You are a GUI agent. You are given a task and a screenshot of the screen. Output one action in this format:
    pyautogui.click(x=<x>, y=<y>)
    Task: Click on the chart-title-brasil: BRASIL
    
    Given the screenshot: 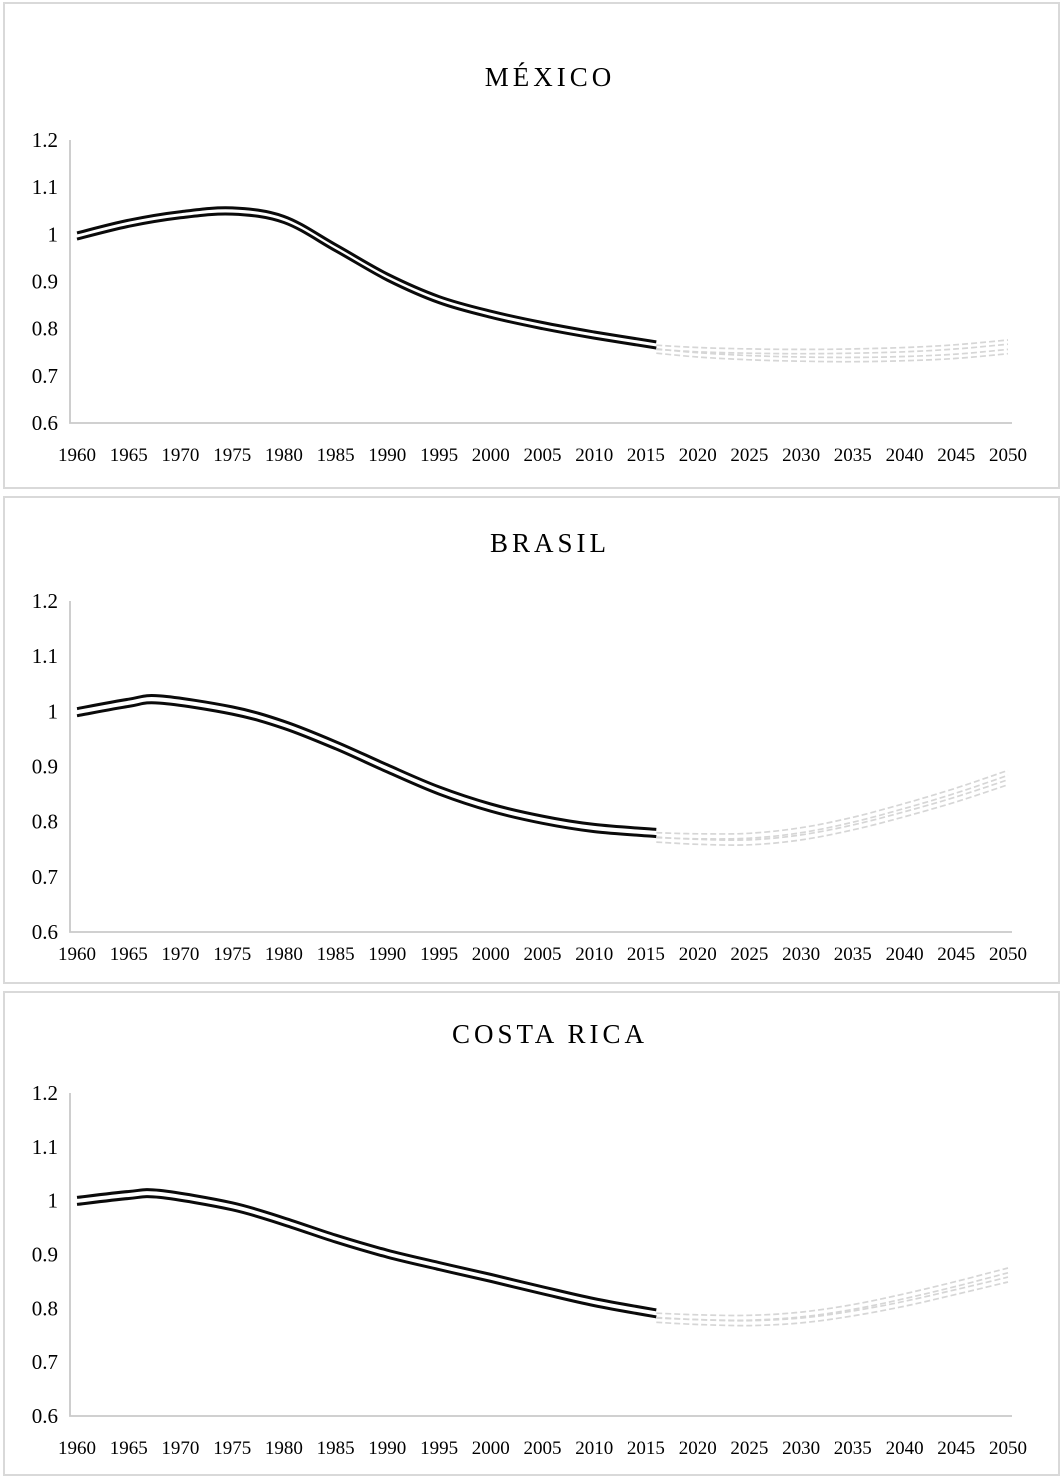 What is the action you would take?
    pyautogui.click(x=550, y=543)
    